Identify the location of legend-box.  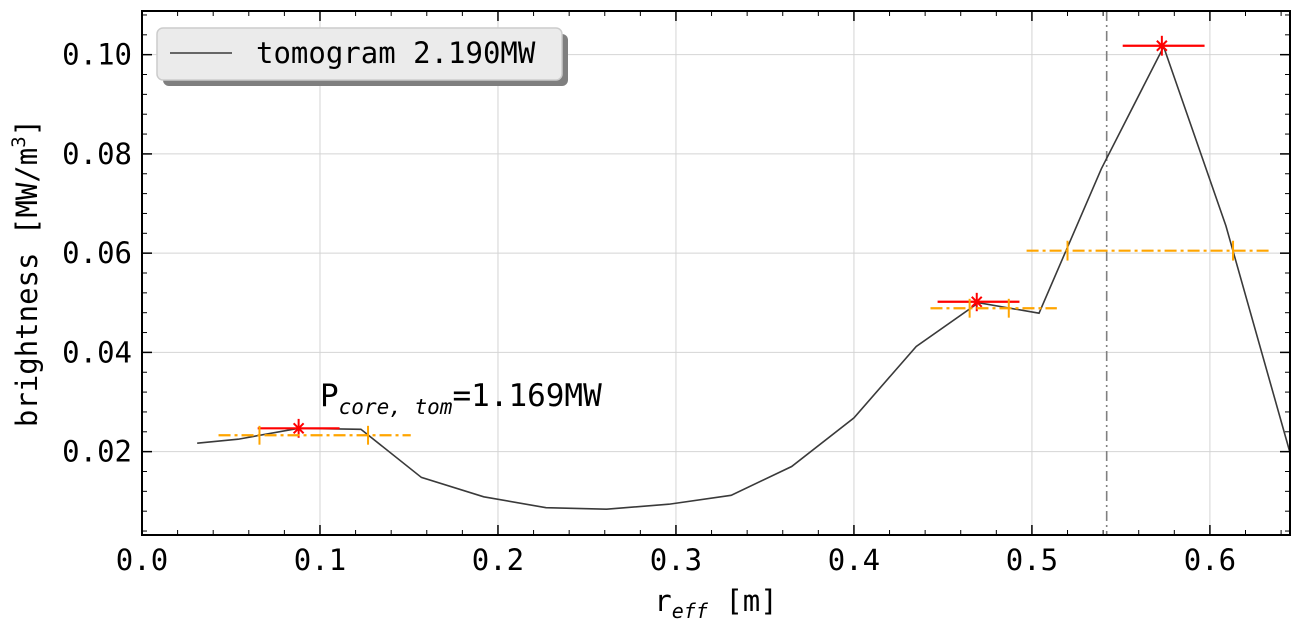
(359, 54).